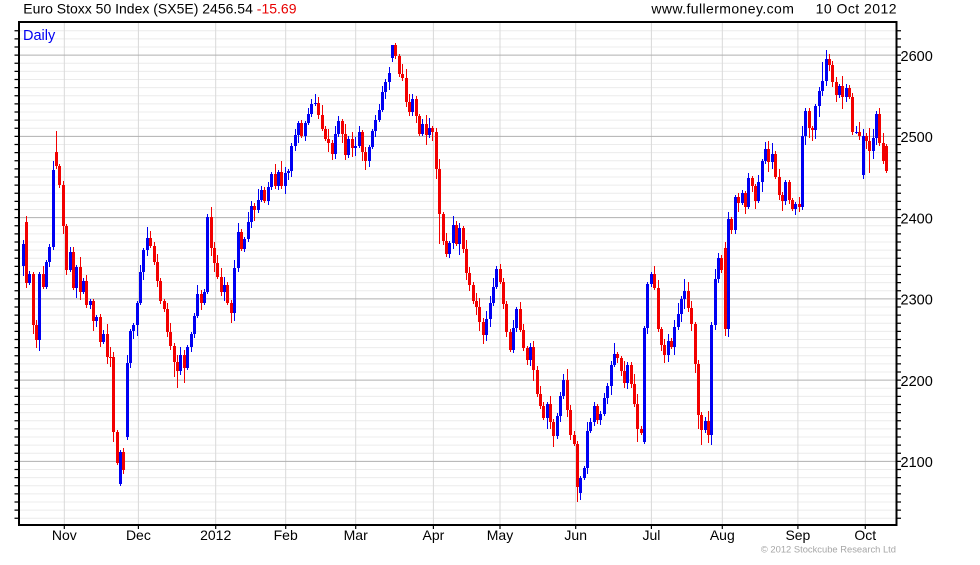  What do you see at coordinates (39, 36) in the screenshot?
I see `svg-text: Daily` at bounding box center [39, 36].